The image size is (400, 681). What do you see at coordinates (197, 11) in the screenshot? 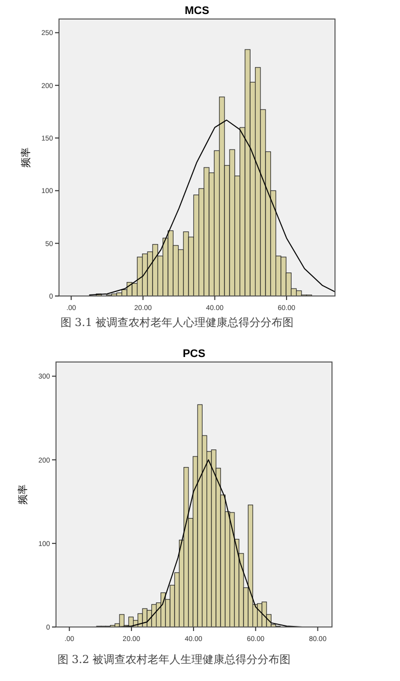
I see `chart-title: MCS` at bounding box center [197, 11].